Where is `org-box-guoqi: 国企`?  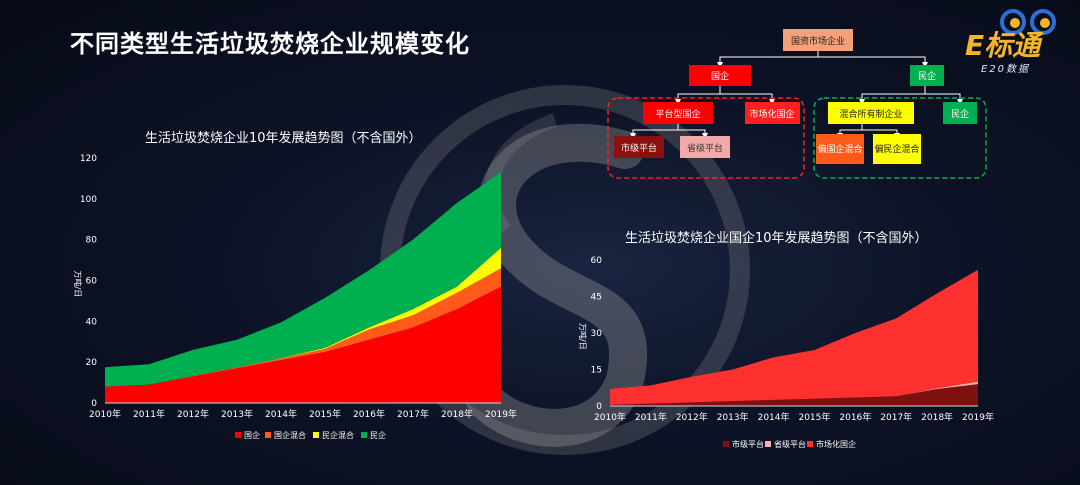 org-box-guoqi: 国企 is located at coordinates (720, 75).